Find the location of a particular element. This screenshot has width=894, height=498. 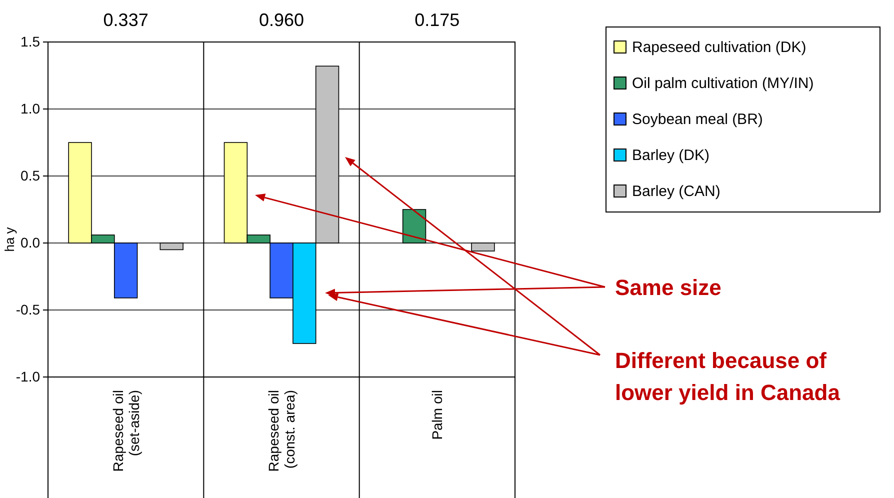

y-tick-label: 0.5 is located at coordinates (30, 175).